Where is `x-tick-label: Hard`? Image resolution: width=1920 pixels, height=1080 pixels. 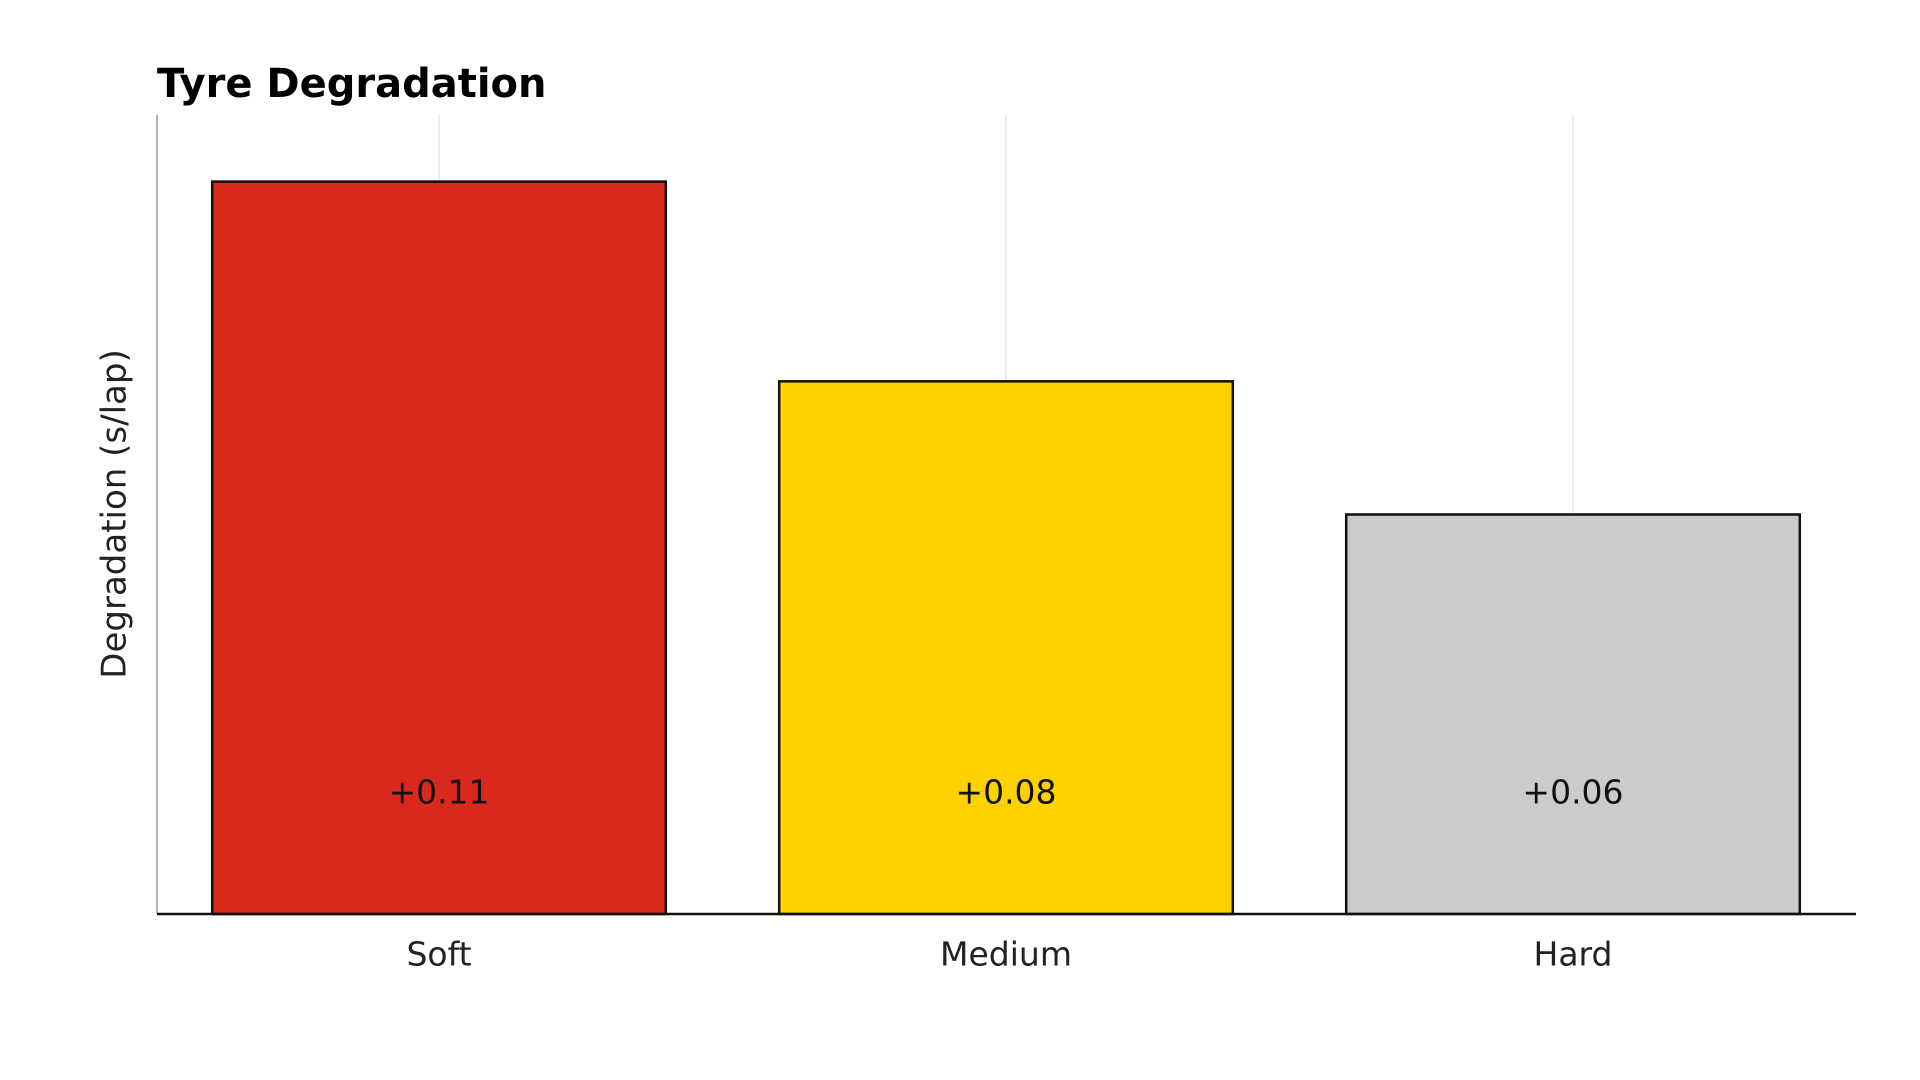 x-tick-label: Hard is located at coordinates (1573, 954).